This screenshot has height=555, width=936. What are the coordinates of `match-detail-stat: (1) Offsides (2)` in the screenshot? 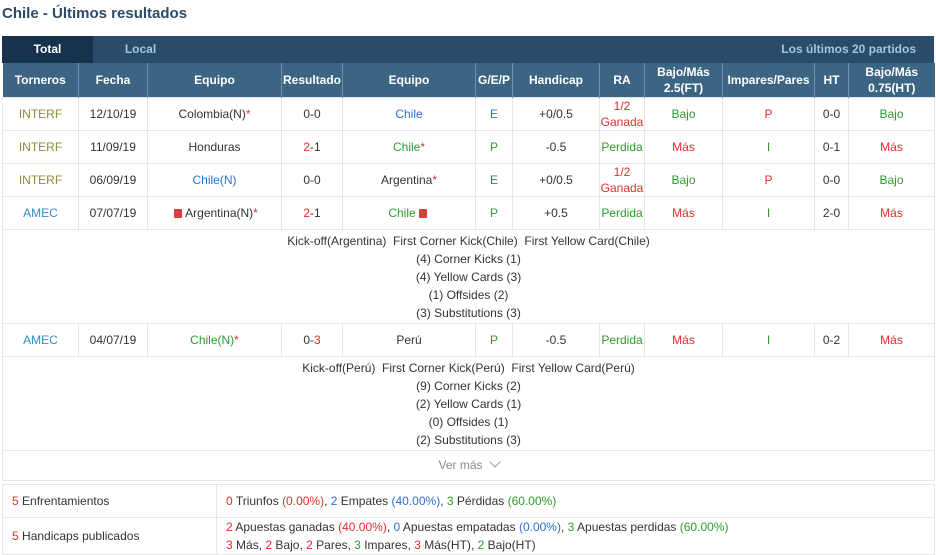 It's located at (468, 294).